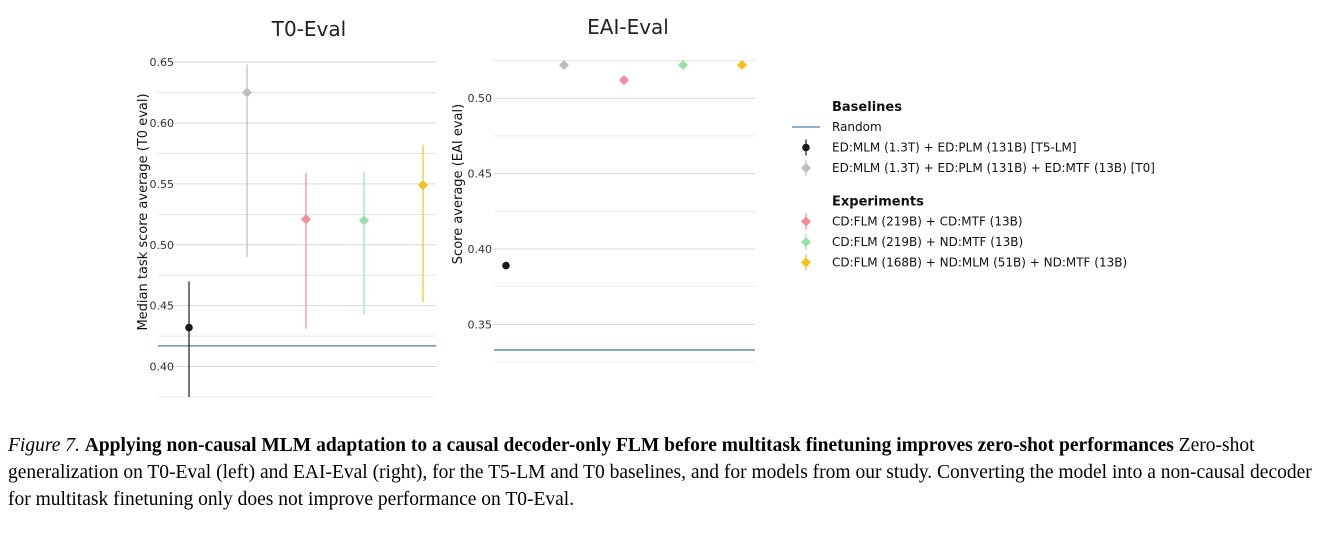  Describe the element at coordinates (954, 148) in the screenshot. I see `legend-item-label: ED:MLM (1.3T) + ED:PLM (131B) [T5-LM]` at that location.